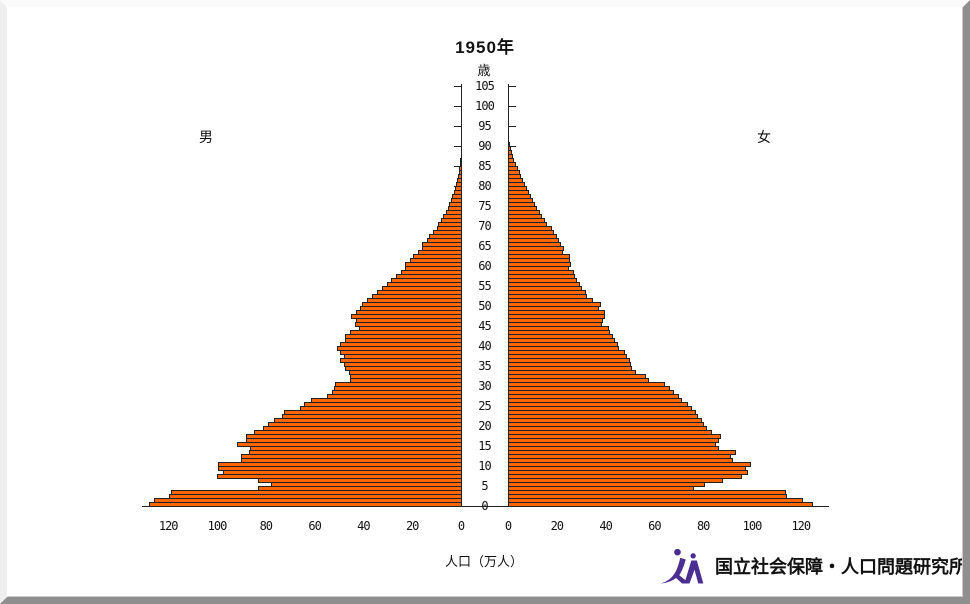  Describe the element at coordinates (484, 386) in the screenshot. I see `age-tick-label: 30` at that location.